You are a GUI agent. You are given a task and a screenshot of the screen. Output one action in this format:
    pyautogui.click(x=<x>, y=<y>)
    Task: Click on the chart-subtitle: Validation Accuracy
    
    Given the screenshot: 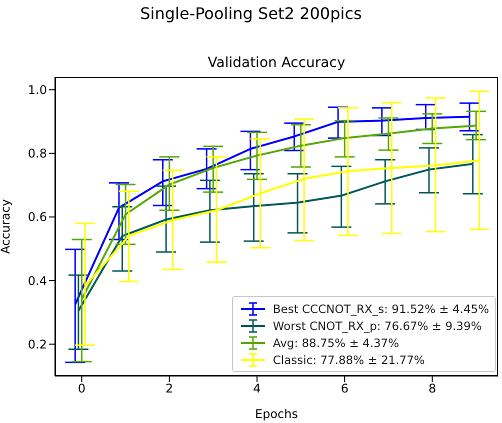 What is the action you would take?
    pyautogui.click(x=276, y=63)
    